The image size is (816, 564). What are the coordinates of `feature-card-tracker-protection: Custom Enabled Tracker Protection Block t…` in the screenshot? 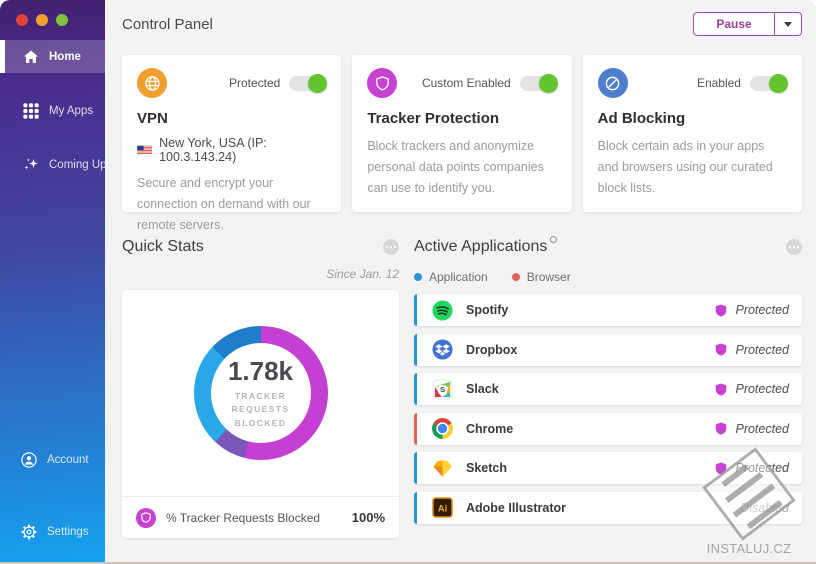 It's located at (462, 133).